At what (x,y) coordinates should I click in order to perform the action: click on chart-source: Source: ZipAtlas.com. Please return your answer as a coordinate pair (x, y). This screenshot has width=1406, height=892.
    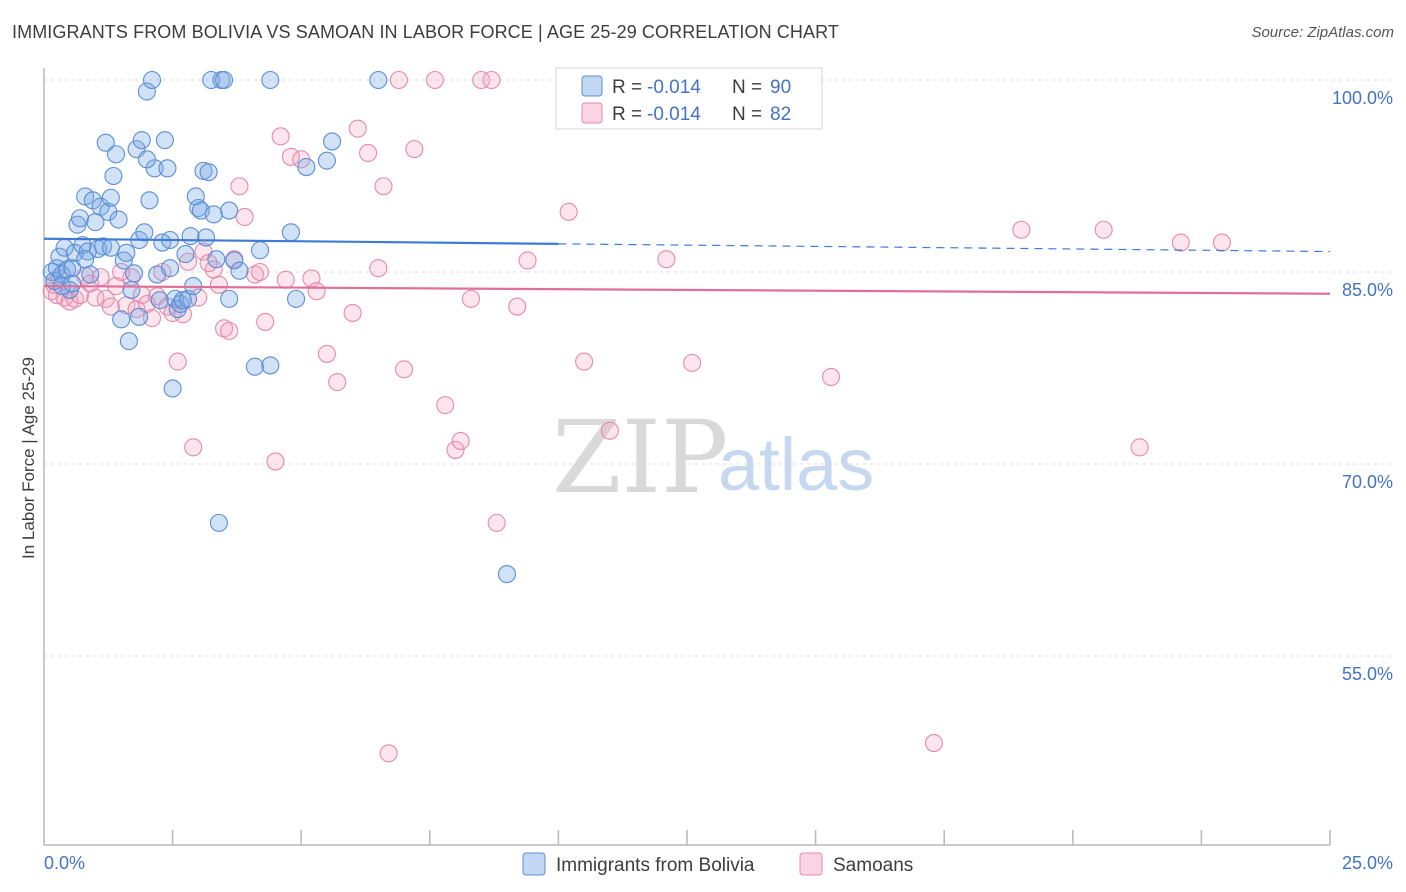
    Looking at the image, I should click on (1322, 32).